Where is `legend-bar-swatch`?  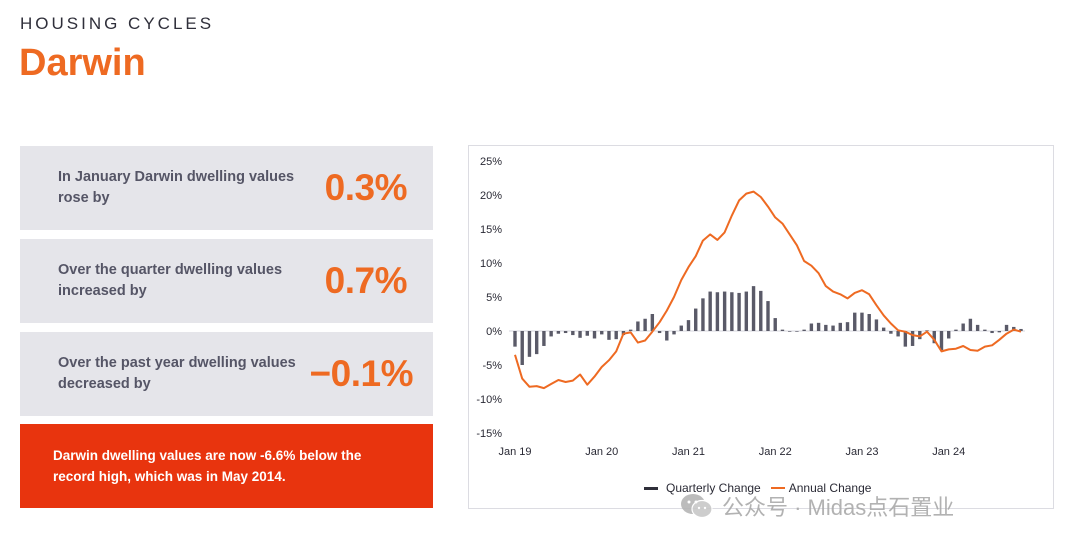
legend-bar-swatch is located at coordinates (651, 488).